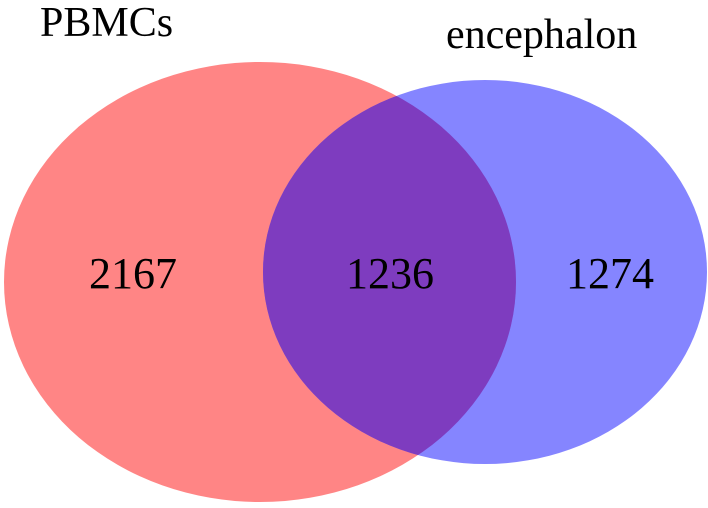 Image resolution: width=708 pixels, height=508 pixels. Describe the element at coordinates (133, 273) in the screenshot. I see `pbmcs-only-count: 2167` at that location.